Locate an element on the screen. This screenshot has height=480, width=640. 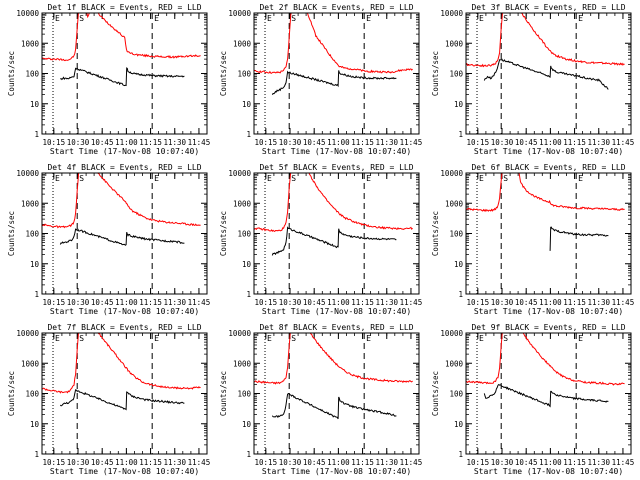
chart-title: Det 3f BLACK = Events, RED = LLD is located at coordinates (548, 7).